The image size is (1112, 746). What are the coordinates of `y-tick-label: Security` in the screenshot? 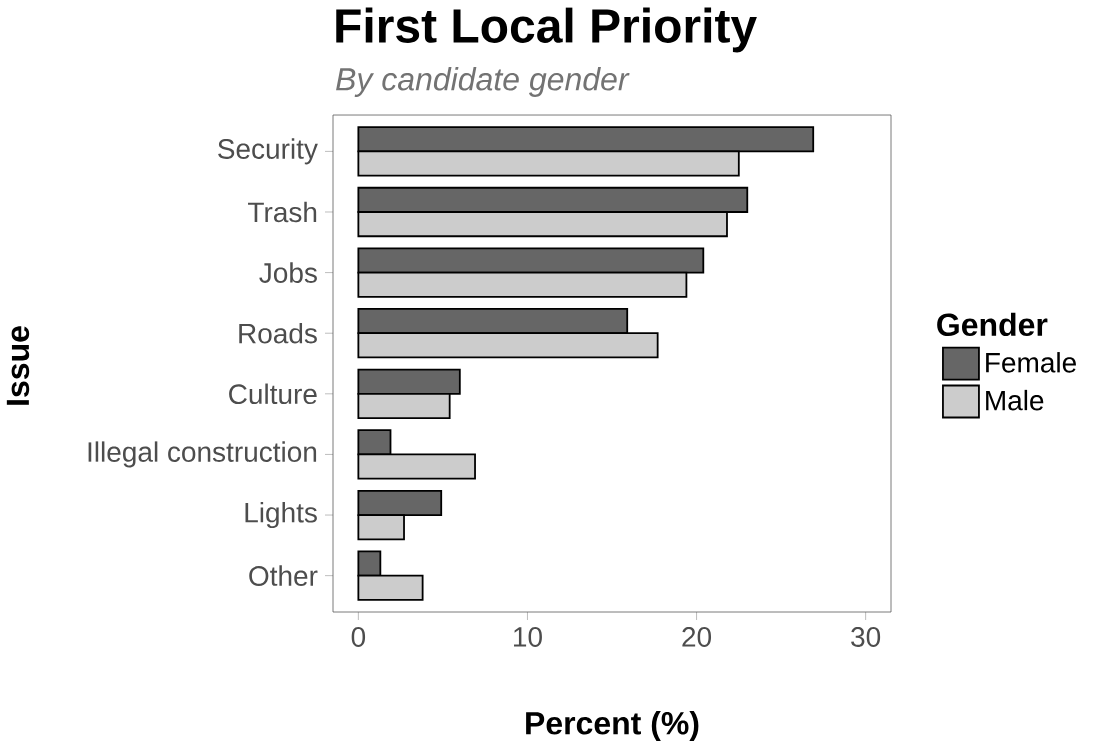 It's located at (268, 151).